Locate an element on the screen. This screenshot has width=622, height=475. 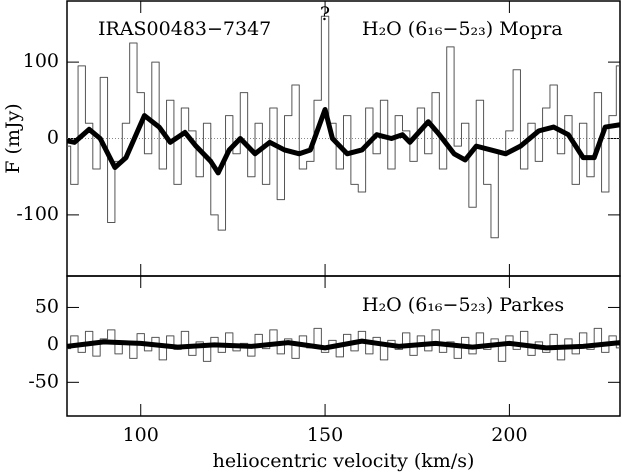
y-tick-label: -50 is located at coordinates (43, 381).